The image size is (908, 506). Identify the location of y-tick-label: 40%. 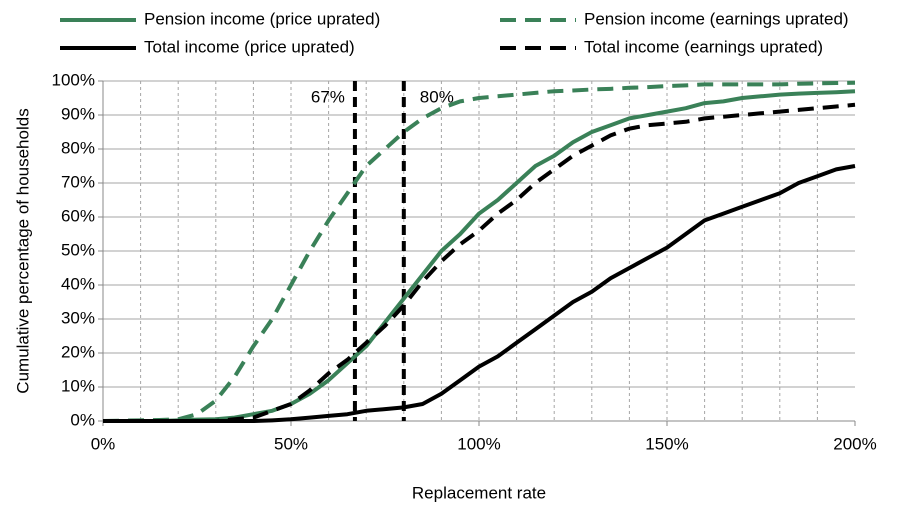
(78, 283).